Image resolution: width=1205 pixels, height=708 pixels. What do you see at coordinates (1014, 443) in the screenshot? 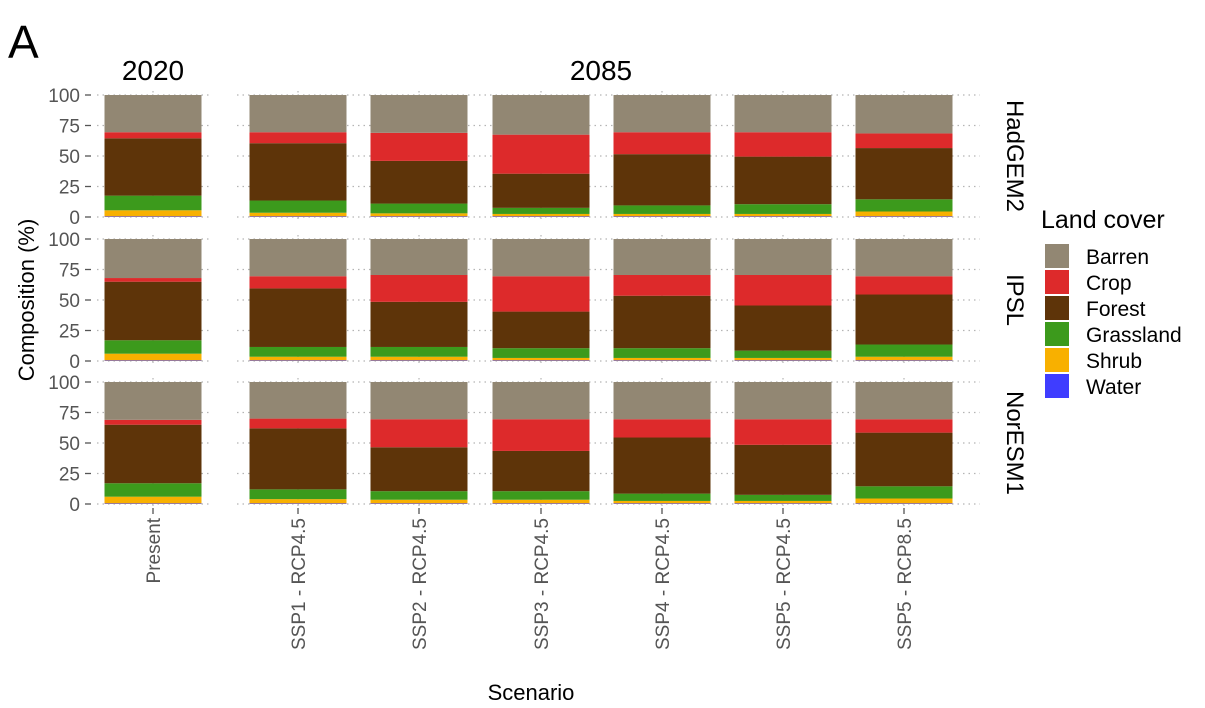
I see `facet-row-label: NorESM1` at bounding box center [1014, 443].